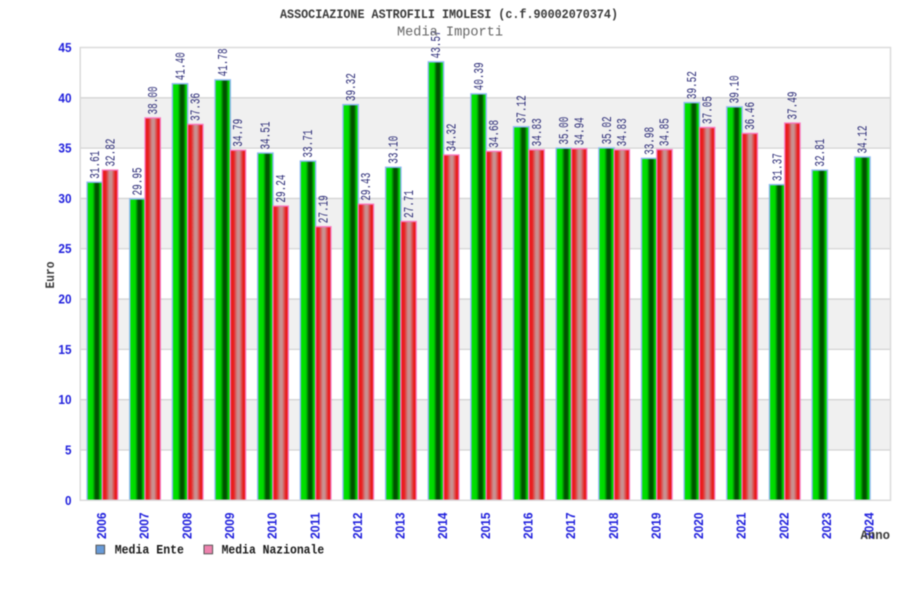 The width and height of the screenshot is (900, 605). Describe the element at coordinates (480, 76) in the screenshot. I see `svg-text: 40.39` at that location.